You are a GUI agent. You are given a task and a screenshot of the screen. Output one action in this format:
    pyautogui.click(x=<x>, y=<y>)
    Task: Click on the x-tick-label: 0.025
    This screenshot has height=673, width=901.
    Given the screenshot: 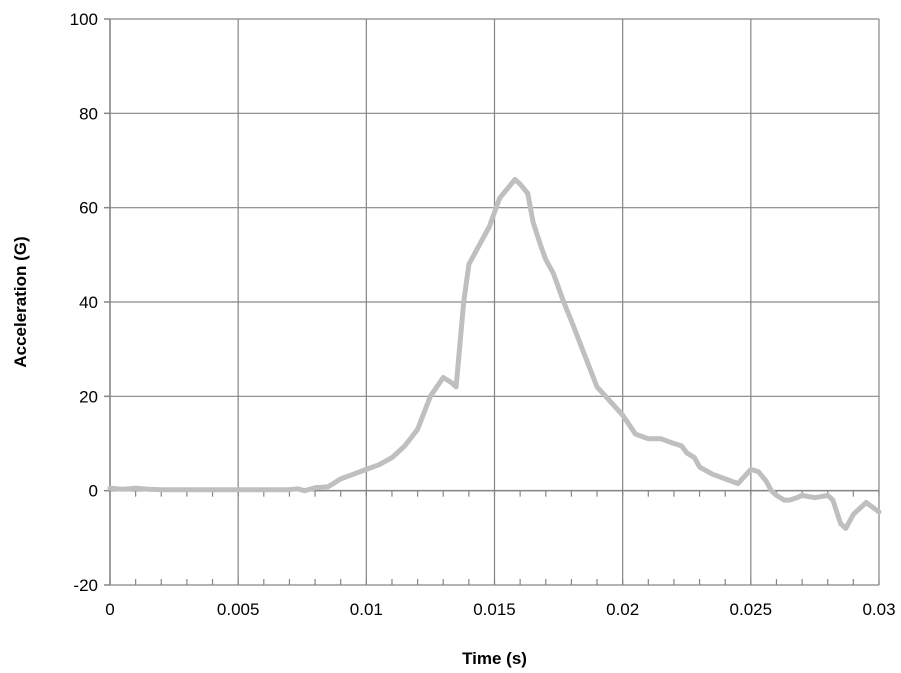 What is the action you would take?
    pyautogui.click(x=751, y=609)
    